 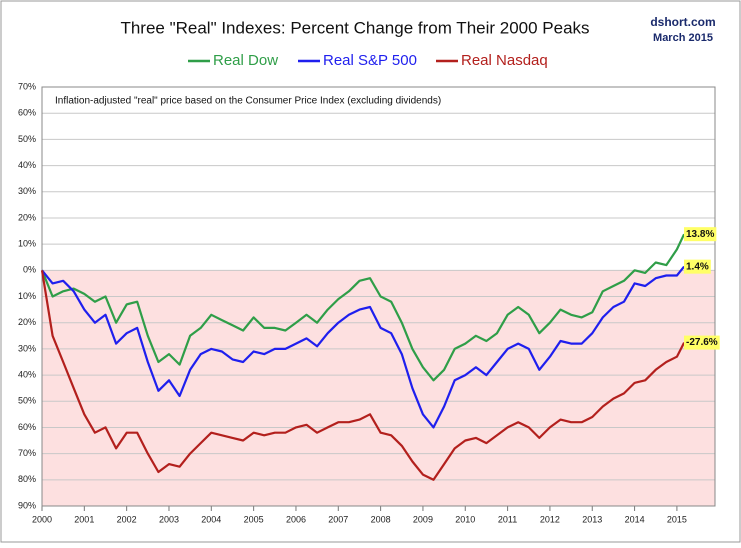 I want to click on legend-label: Real S&P 500, so click(x=370, y=60).